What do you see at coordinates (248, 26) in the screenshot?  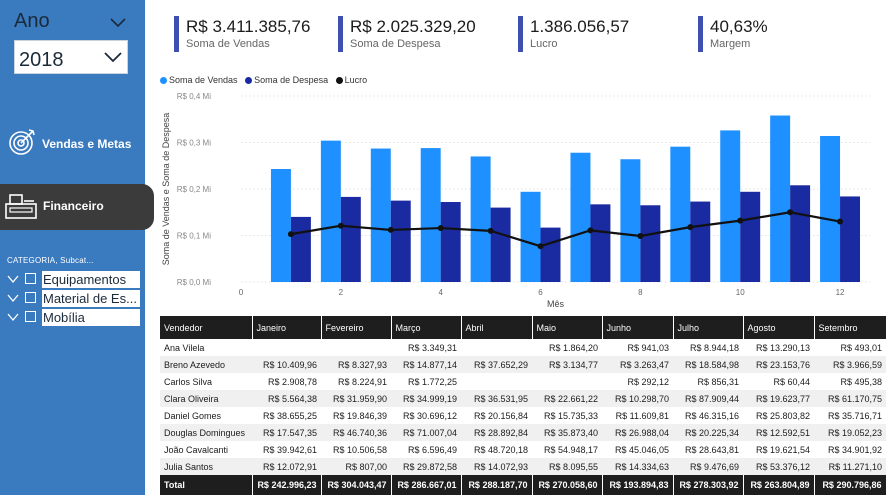 I see `kpi-value: R$ 3.411.385,76` at bounding box center [248, 26].